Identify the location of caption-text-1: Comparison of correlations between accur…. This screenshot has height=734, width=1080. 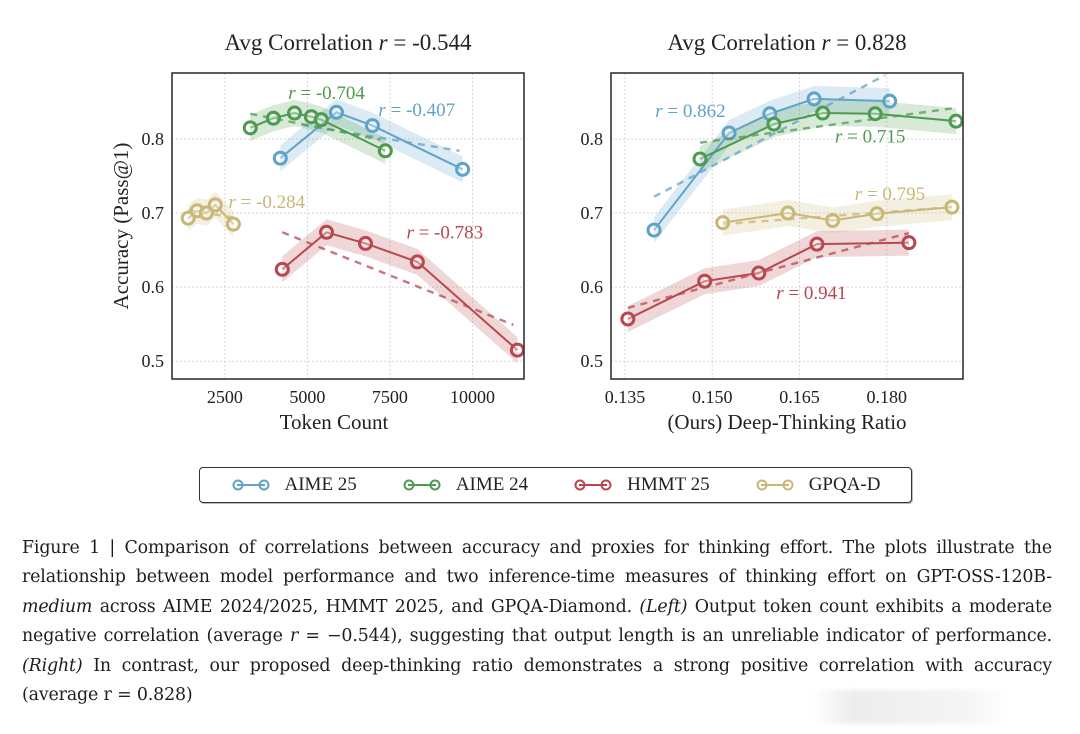
(537, 563).